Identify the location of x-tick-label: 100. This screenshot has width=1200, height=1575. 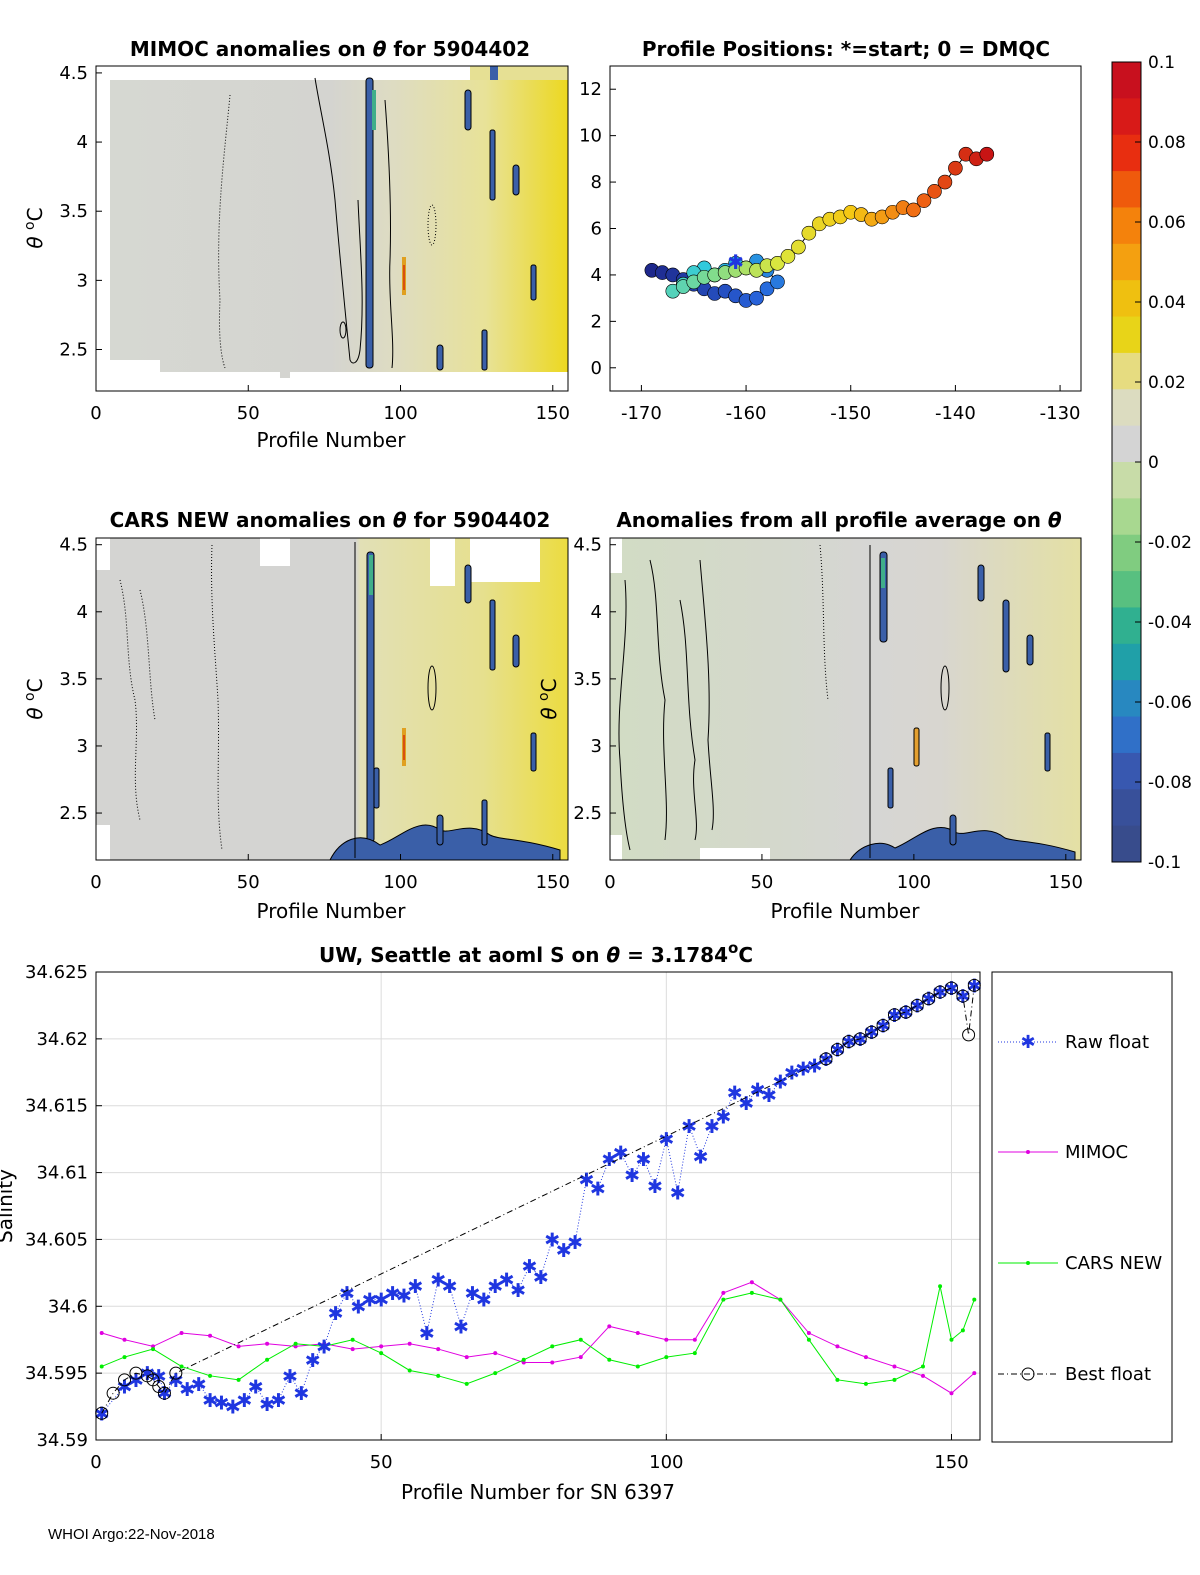
(400, 413).